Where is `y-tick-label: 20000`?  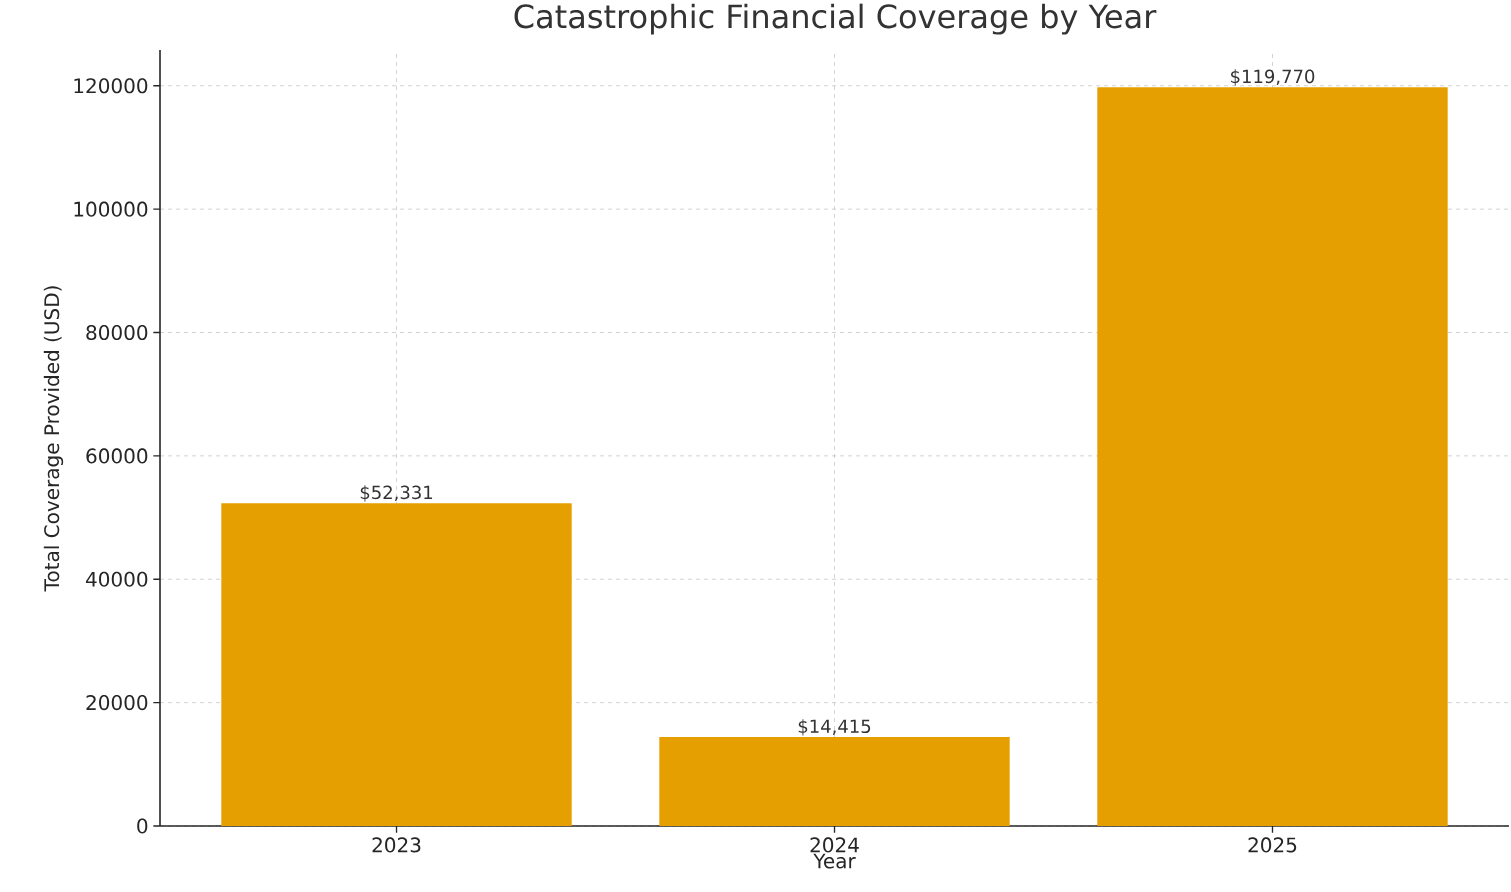 y-tick-label: 20000 is located at coordinates (117, 703).